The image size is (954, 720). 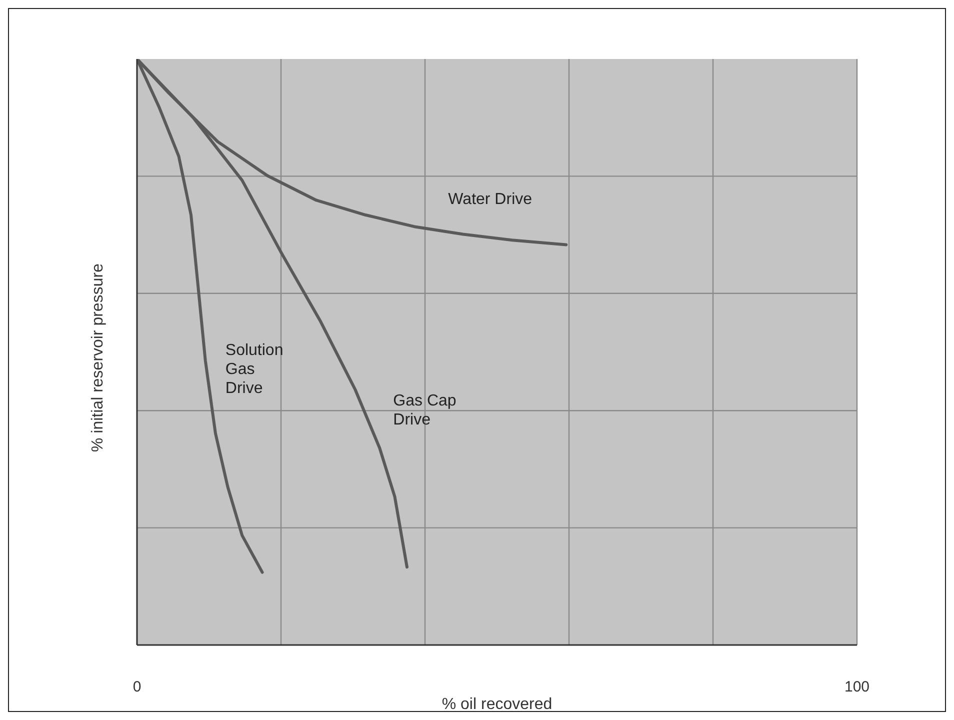 What do you see at coordinates (490, 199) in the screenshot?
I see `series-label: Water Drive` at bounding box center [490, 199].